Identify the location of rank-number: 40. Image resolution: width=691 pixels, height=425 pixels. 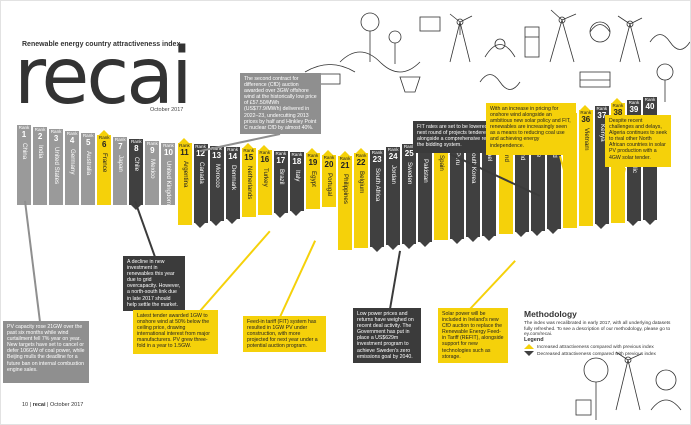
(650, 107).